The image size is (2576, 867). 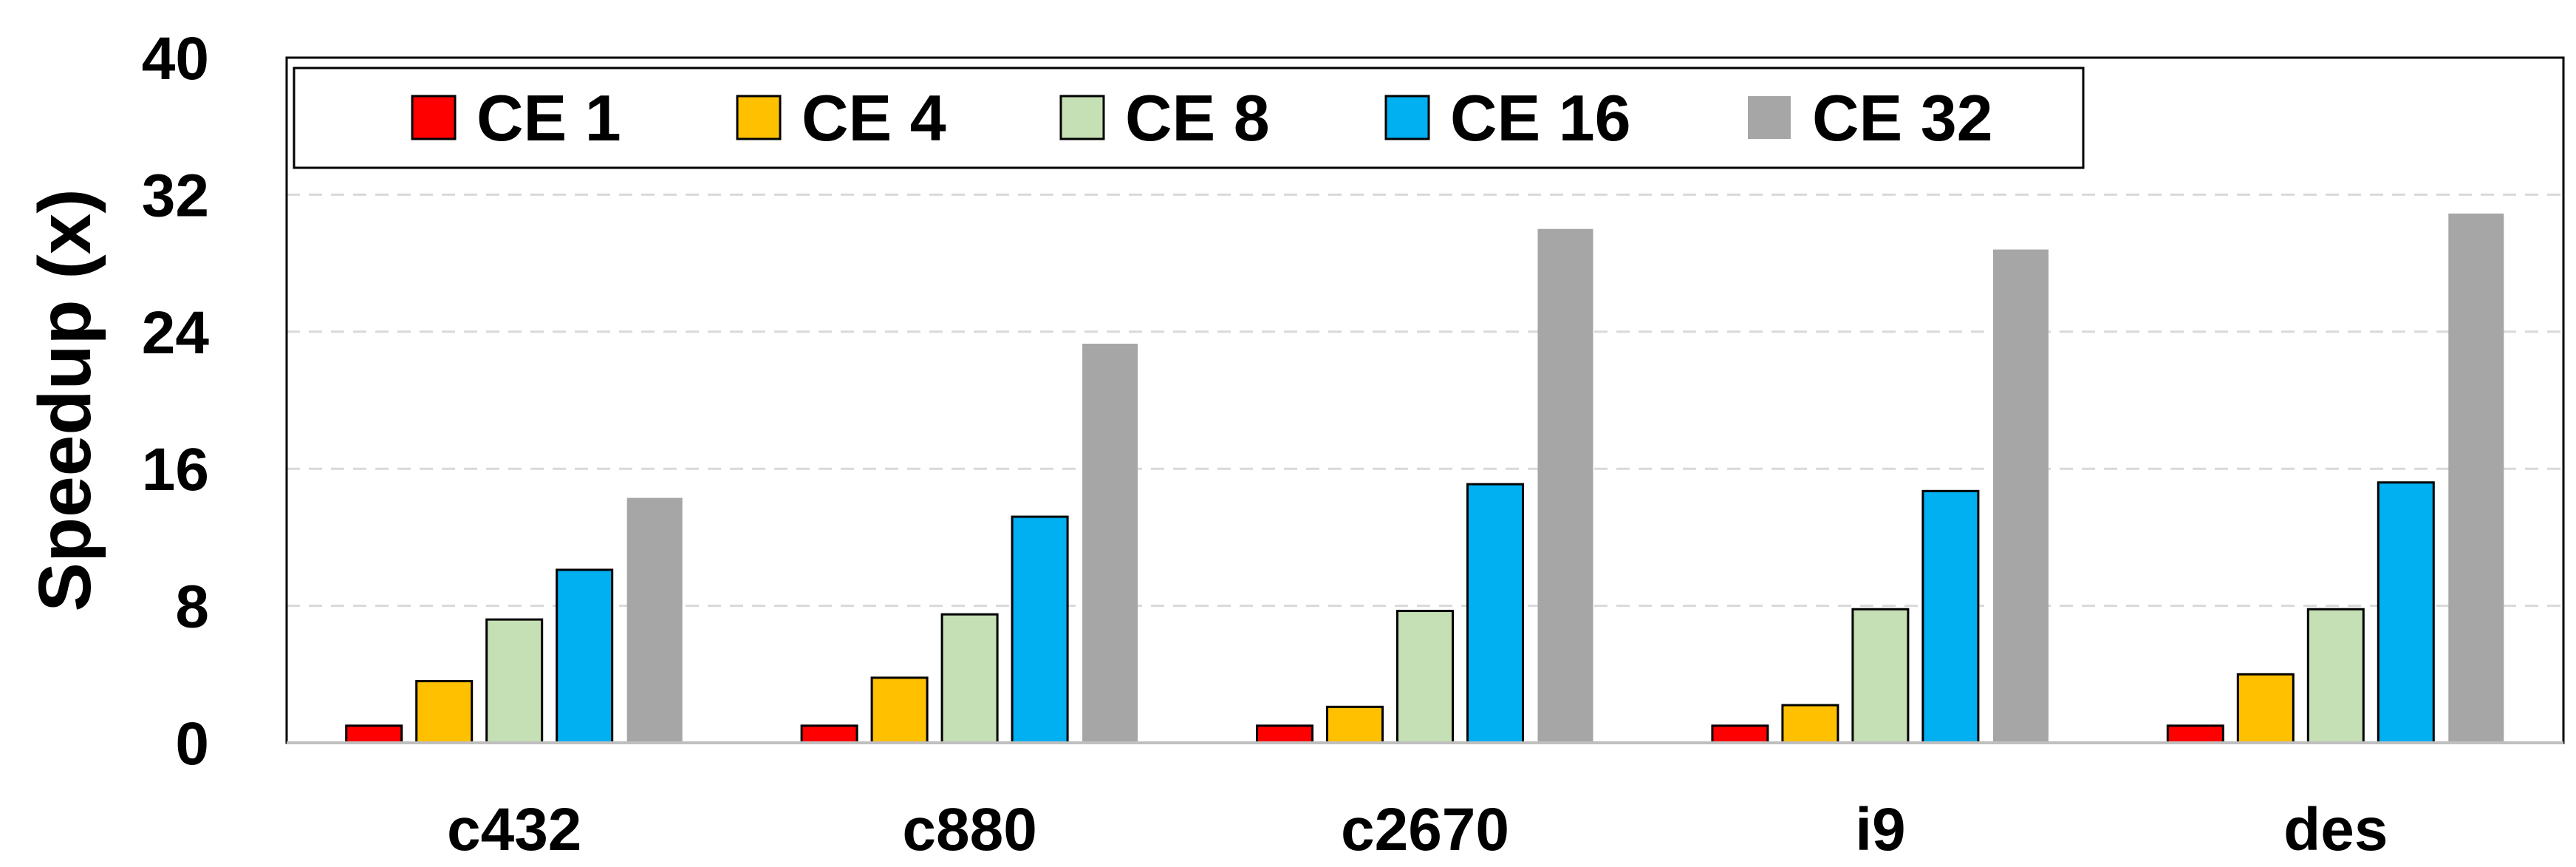 I want to click on legend-label: CE 1, so click(x=548, y=117).